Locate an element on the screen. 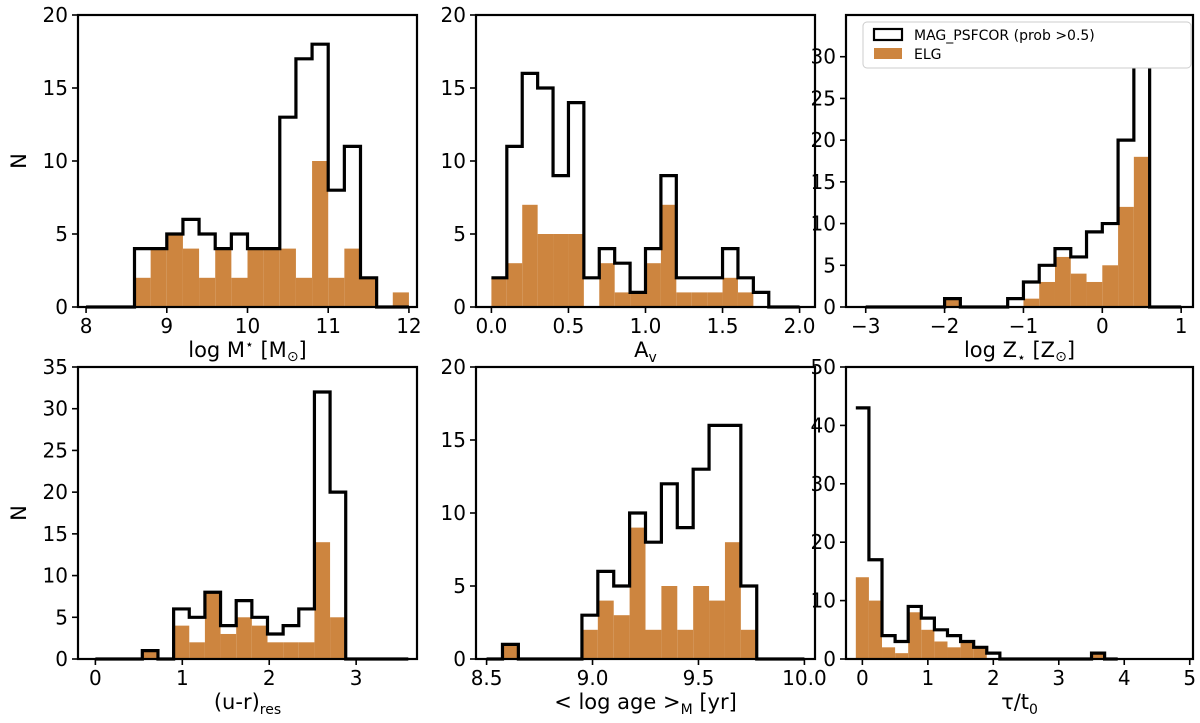 Image resolution: width=1200 pixels, height=723 pixels. x-tick-label: 0 is located at coordinates (95, 678).